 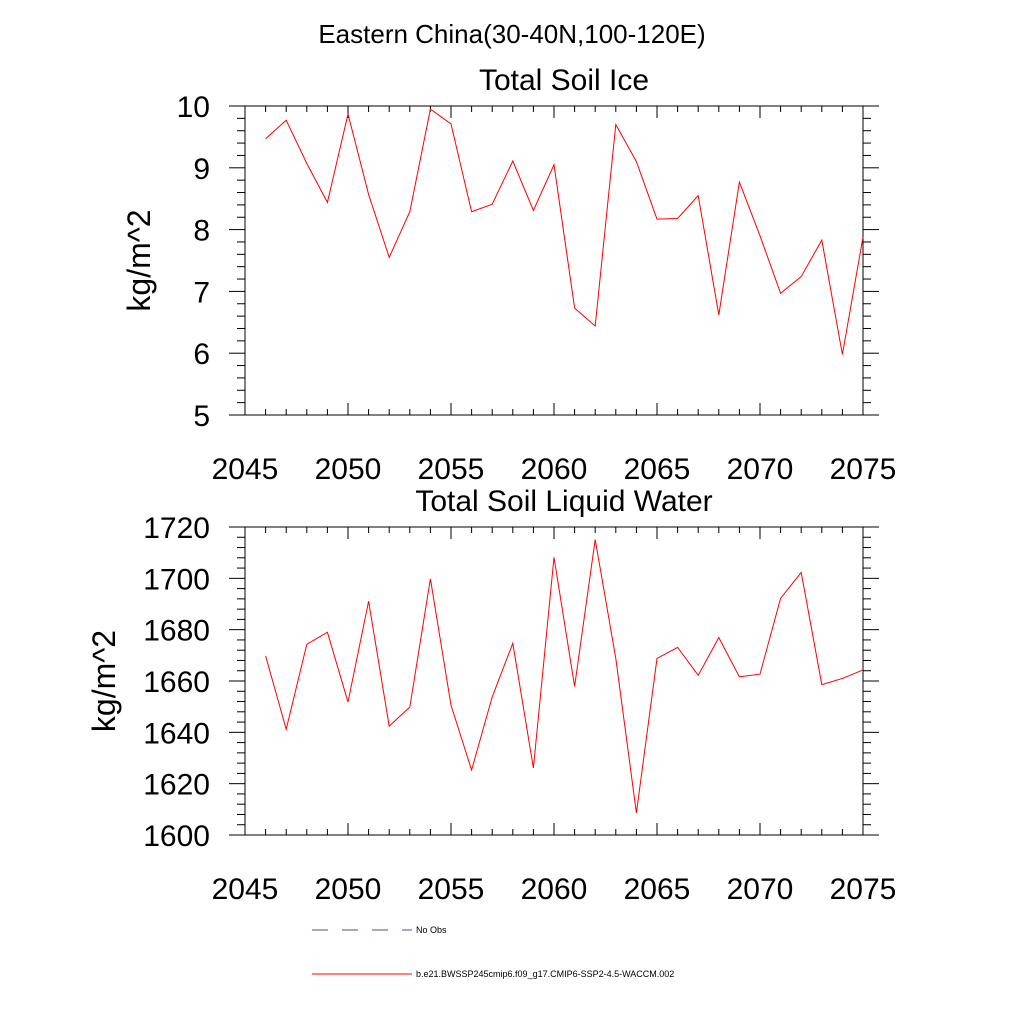 What do you see at coordinates (201, 354) in the screenshot?
I see `y-tick-label: 6` at bounding box center [201, 354].